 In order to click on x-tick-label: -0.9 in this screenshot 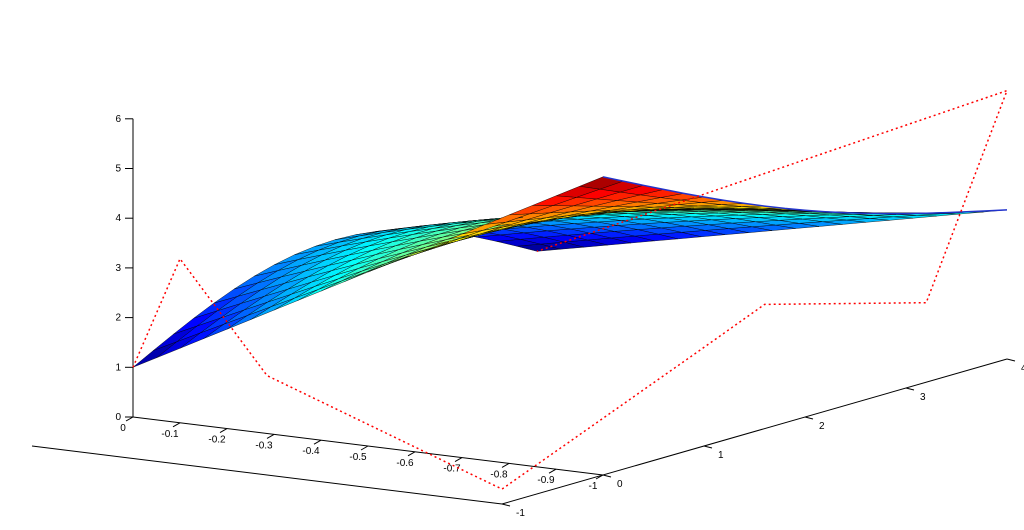, I will do `click(546, 480)`.